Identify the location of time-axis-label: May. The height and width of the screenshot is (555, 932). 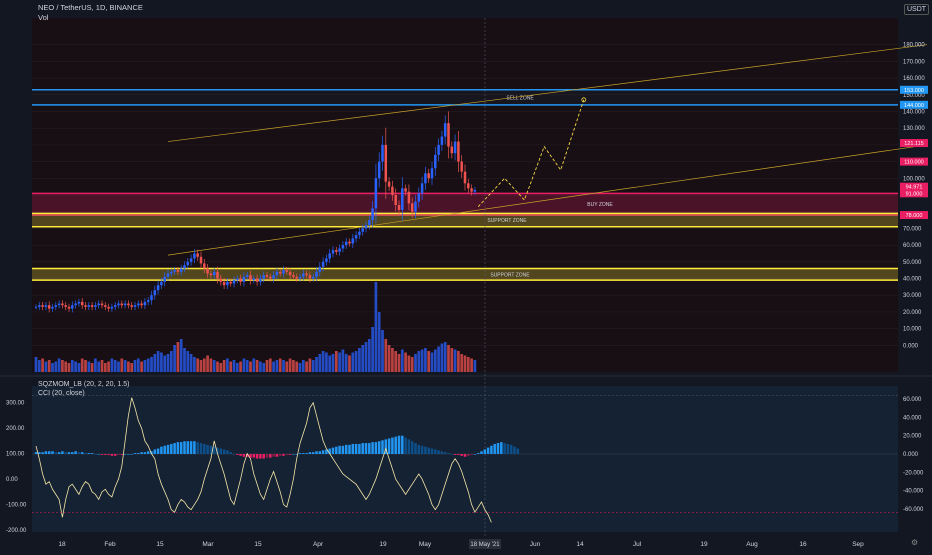
(425, 544).